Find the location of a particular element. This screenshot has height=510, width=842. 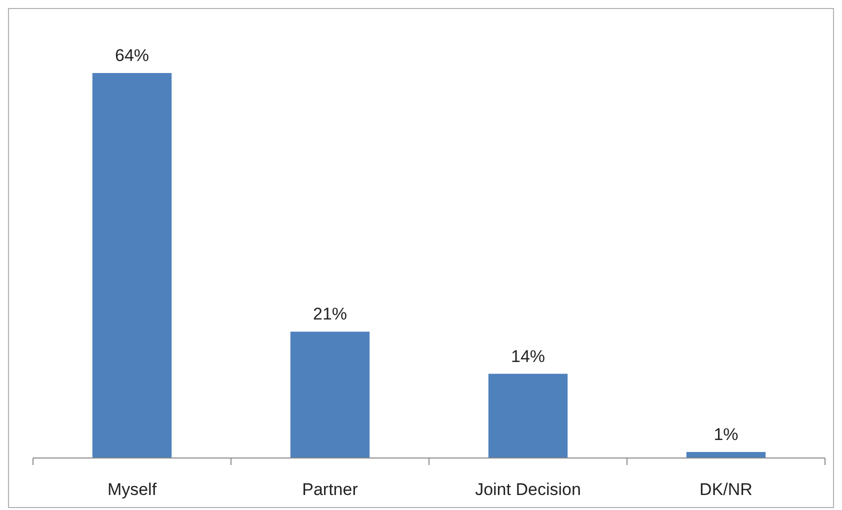

data-label: 14% is located at coordinates (528, 356).